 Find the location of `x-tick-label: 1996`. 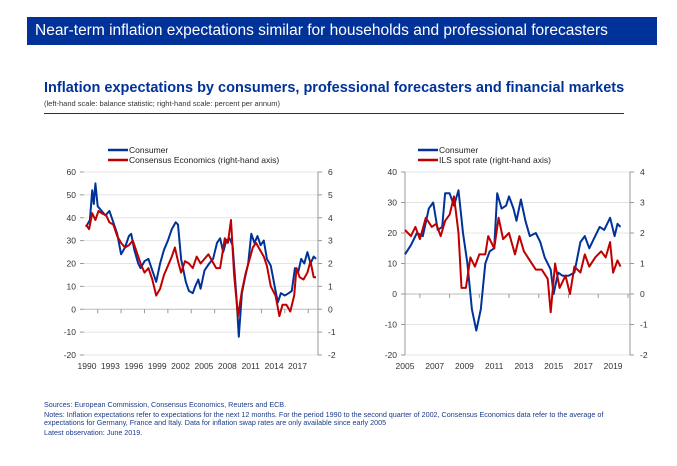

x-tick-label: 1996 is located at coordinates (133, 366).